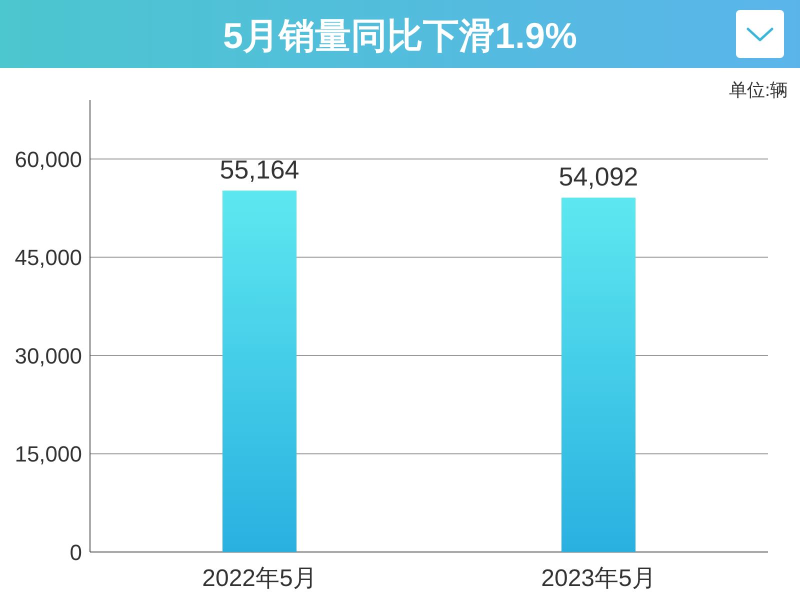 The width and height of the screenshot is (800, 600). What do you see at coordinates (259, 578) in the screenshot?
I see `x-tick-label: 2022年5月` at bounding box center [259, 578].